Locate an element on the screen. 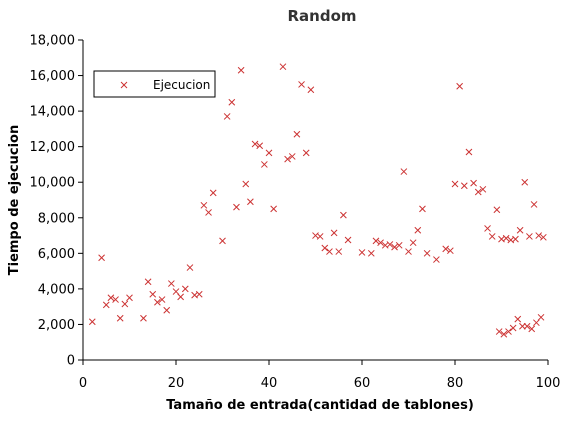 This screenshot has height=421, width=567. y-tick-label: 6,000 is located at coordinates (56, 254).